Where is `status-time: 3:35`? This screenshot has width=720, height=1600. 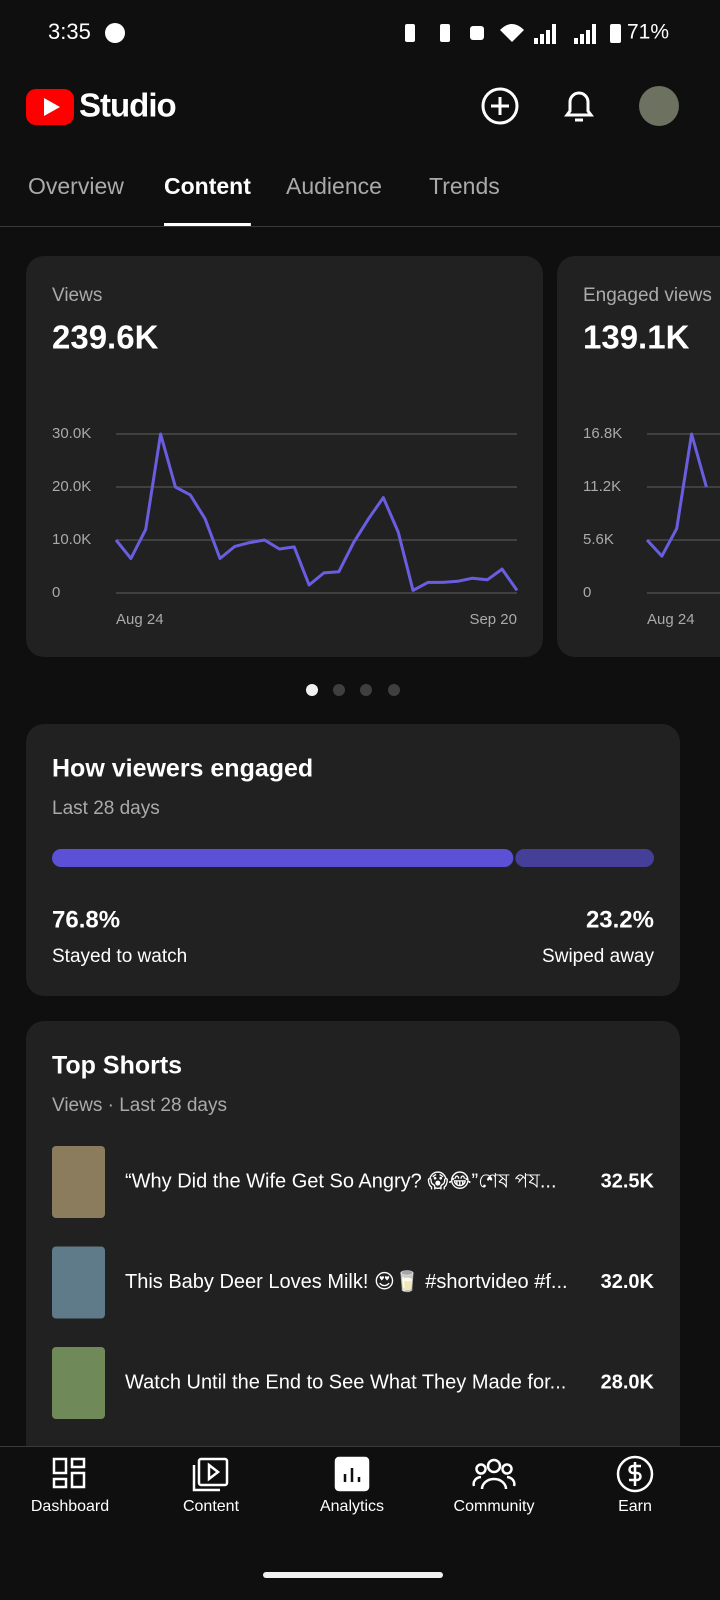
status-time: 3:35 is located at coordinates (69, 31).